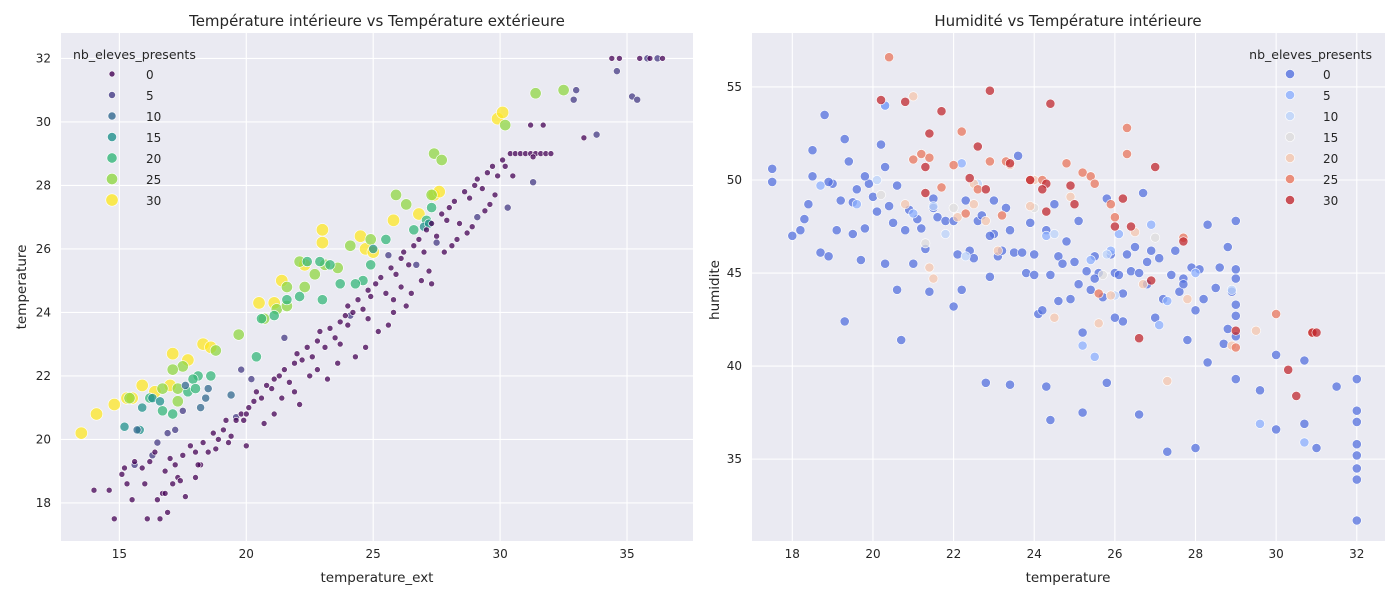  Describe the element at coordinates (134, 127) in the screenshot. I see `left-legend: nb_eleves_presents 0 5 10 15 20 25 30` at that location.